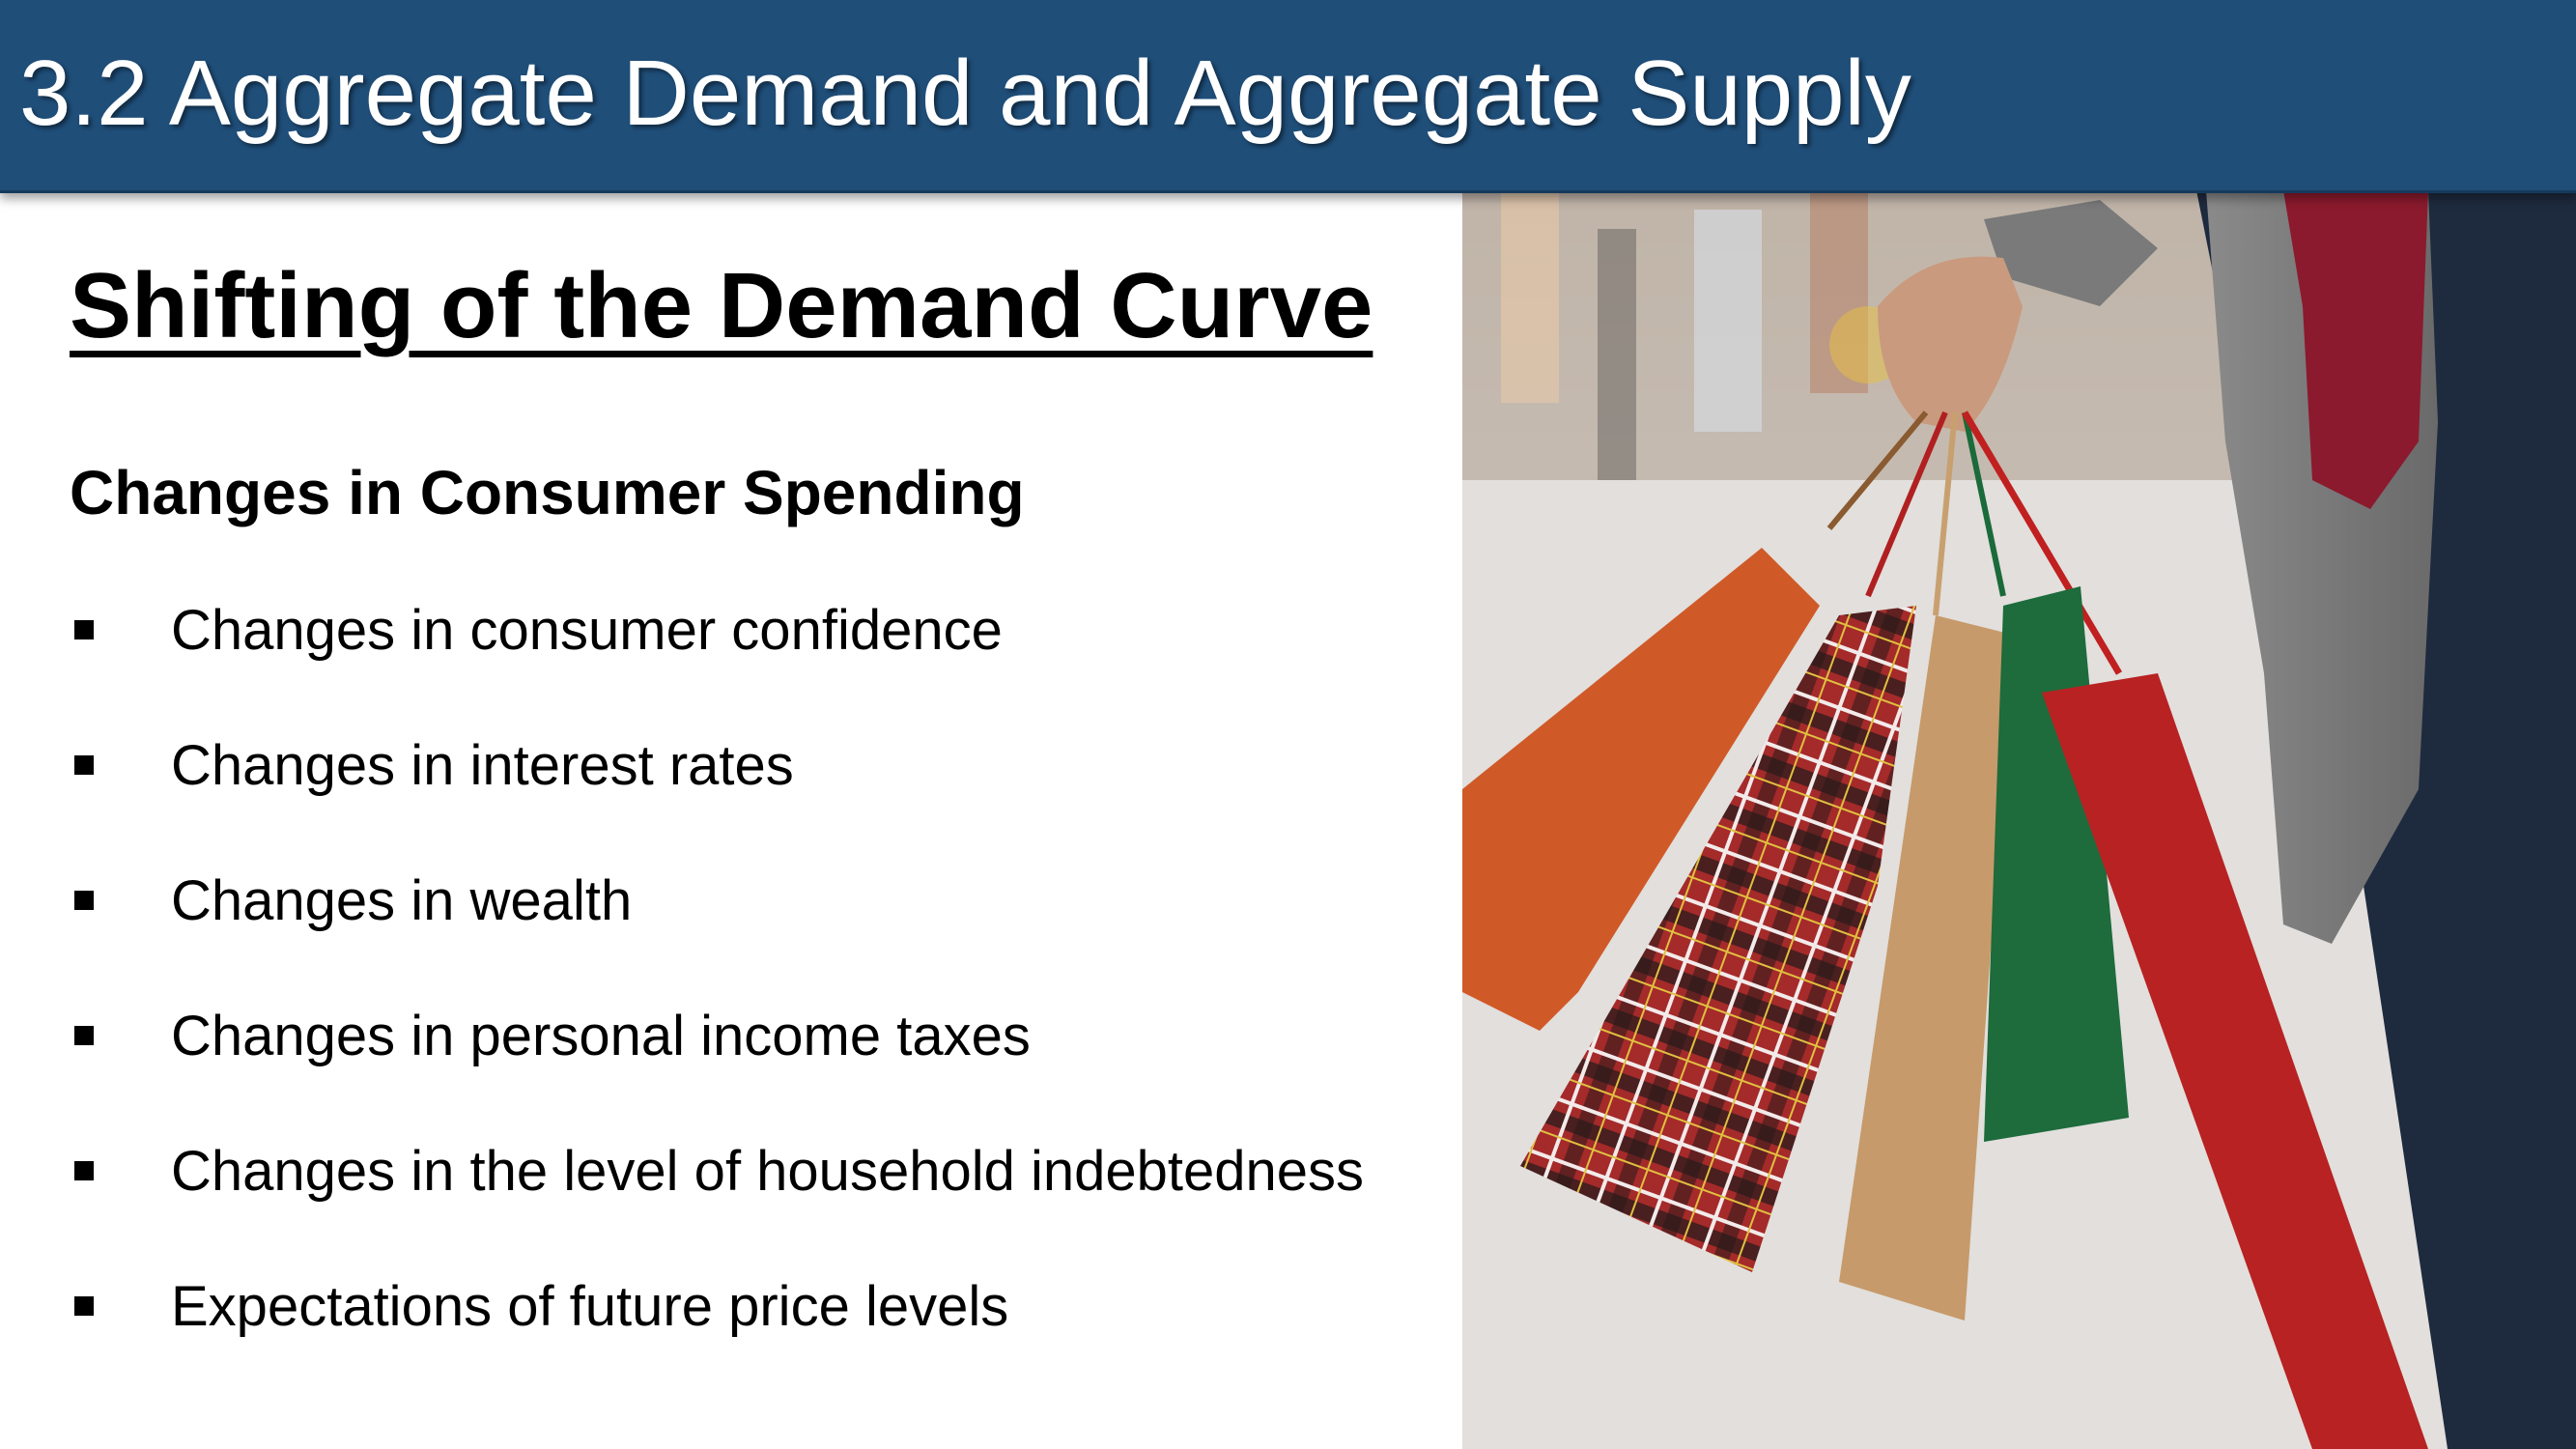  What do you see at coordinates (590, 1306) in the screenshot?
I see `bullet-text: Expectations of future price levels` at bounding box center [590, 1306].